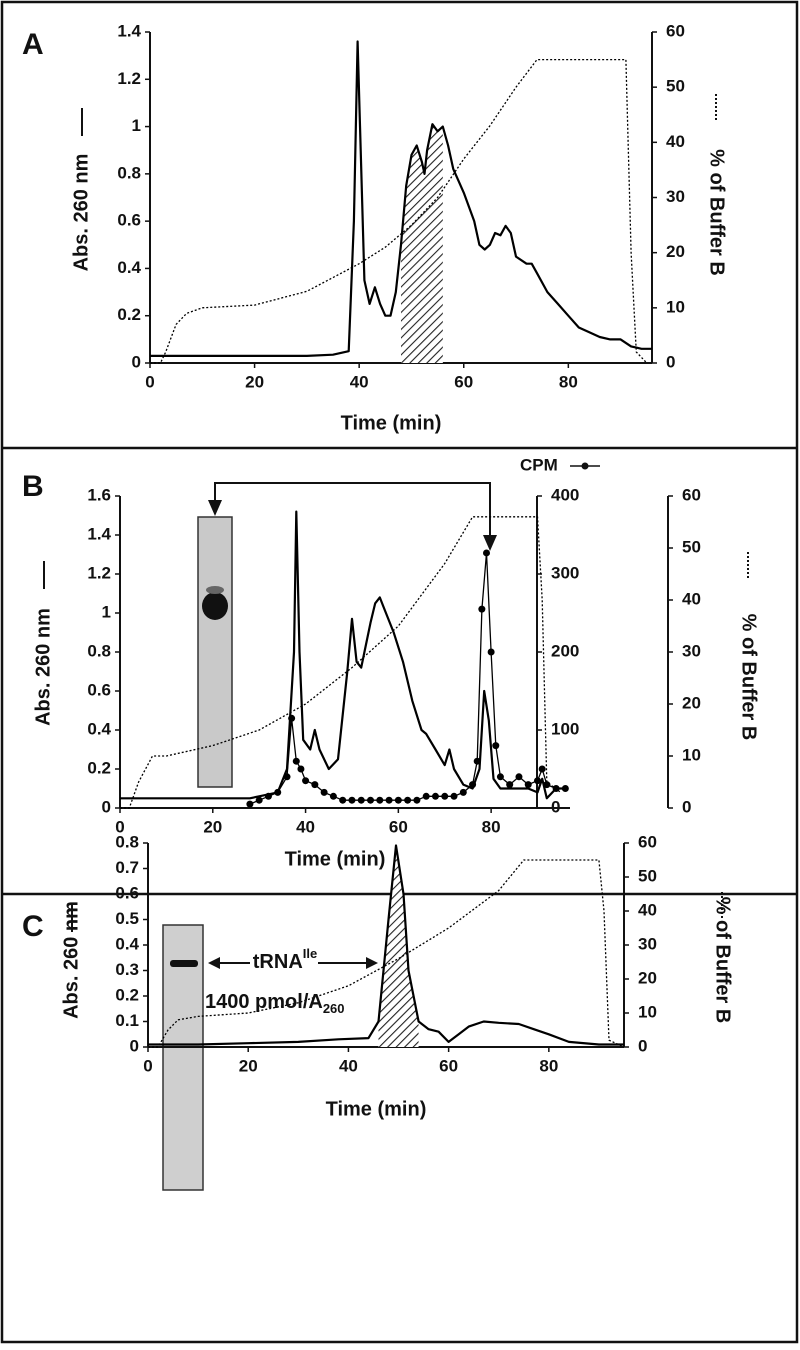 This screenshot has width=800, height=1350. I want to click on legend-symbol, so click(585, 466).